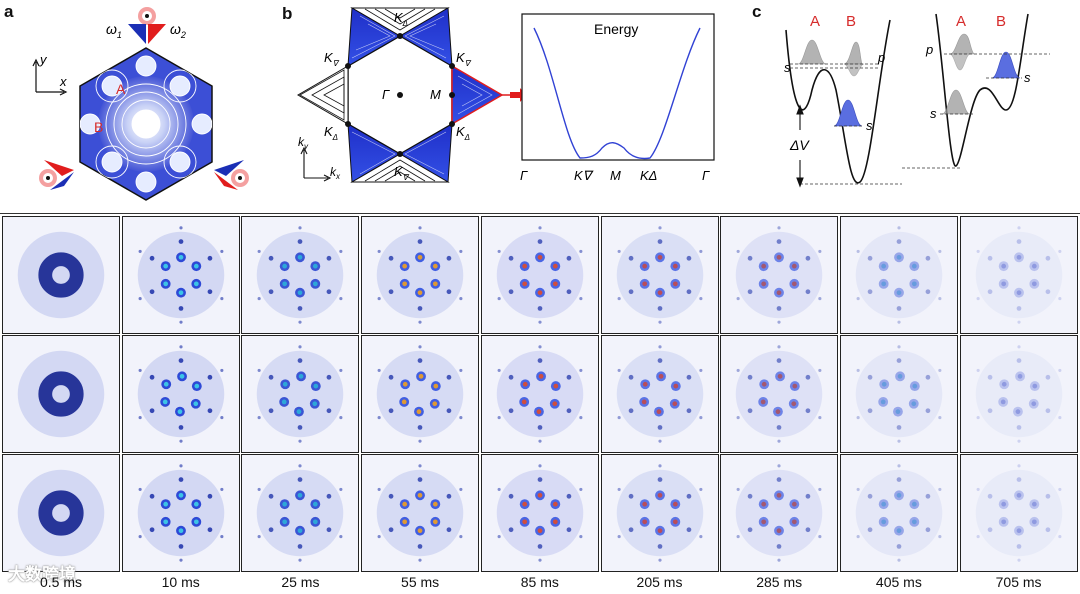 This screenshot has height=594, width=1080. Describe the element at coordinates (464, 59) in the screenshot. I see `k-right-upper-label: K∇` at that location.